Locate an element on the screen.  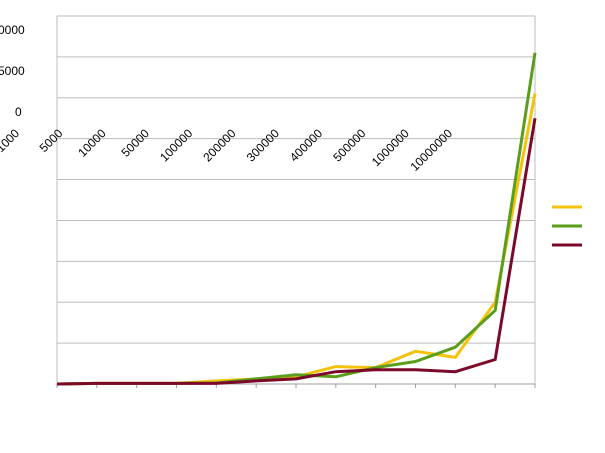
y-tick-label: 0000 is located at coordinates (12, 30).